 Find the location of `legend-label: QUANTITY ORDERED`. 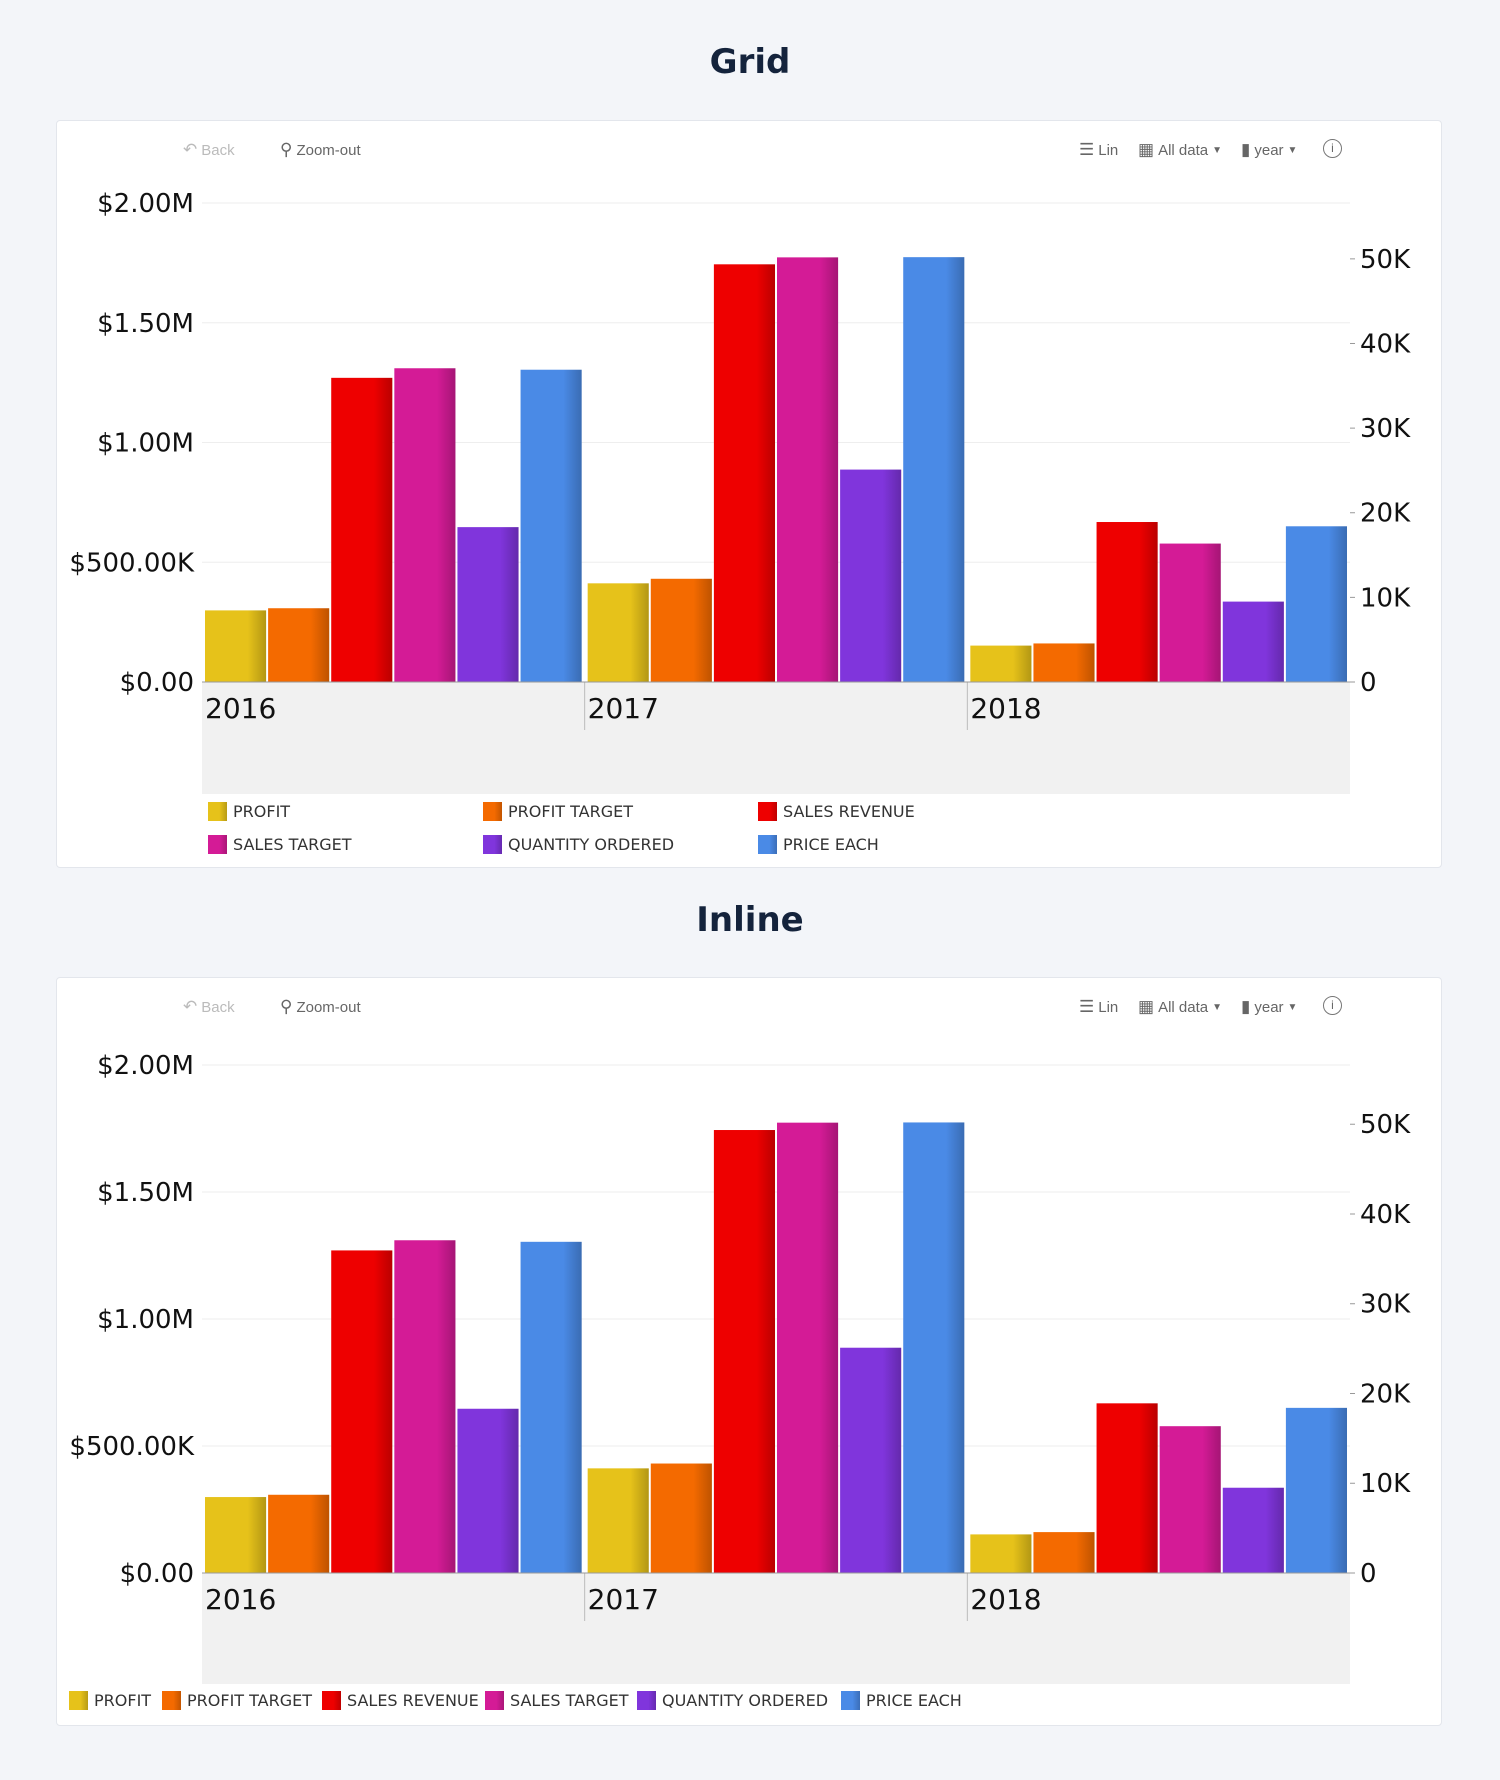

legend-label: QUANTITY ORDERED is located at coordinates (745, 1700).